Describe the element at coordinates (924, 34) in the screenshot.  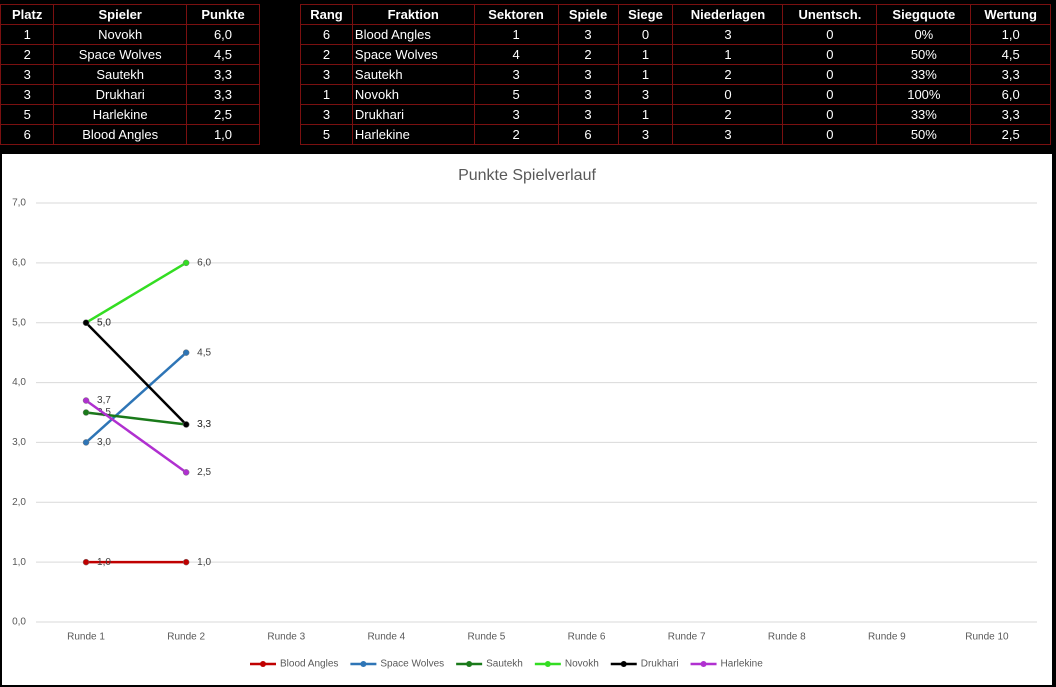
I see `table-cell: 0%` at that location.